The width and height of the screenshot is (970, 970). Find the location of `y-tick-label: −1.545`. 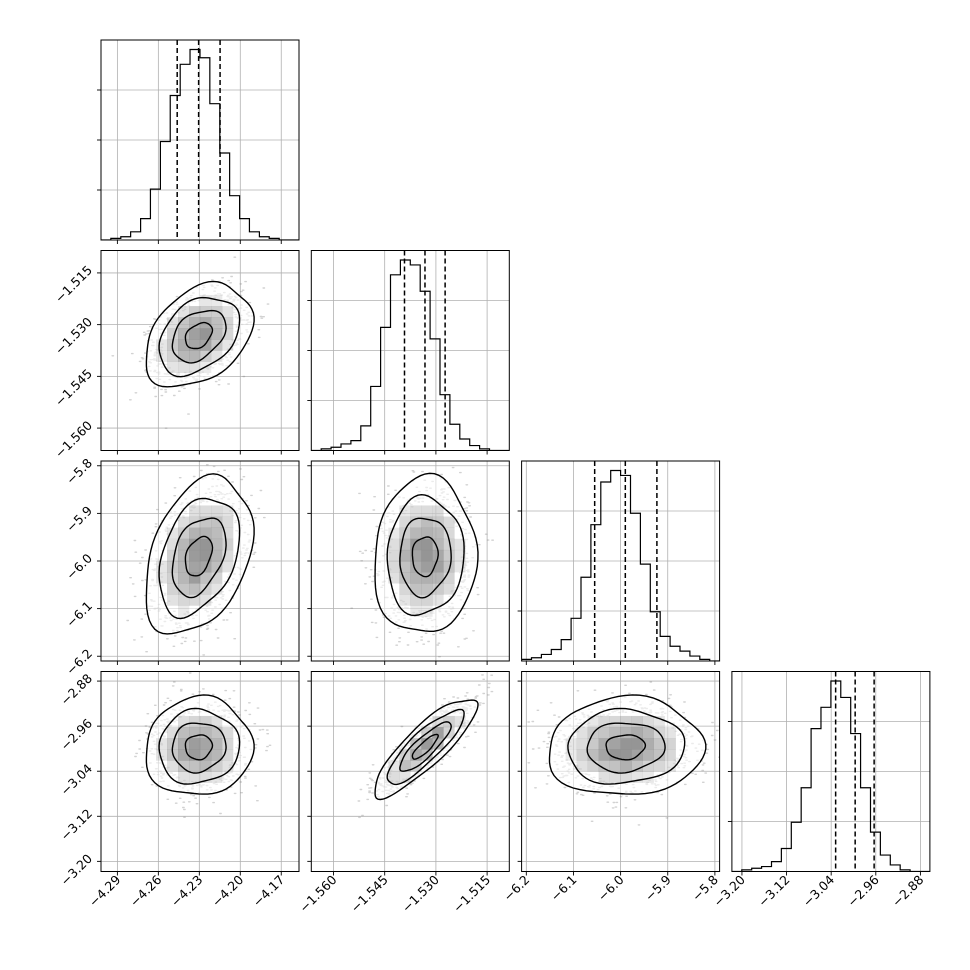

y-tick-label: −1.545 is located at coordinates (73, 387).